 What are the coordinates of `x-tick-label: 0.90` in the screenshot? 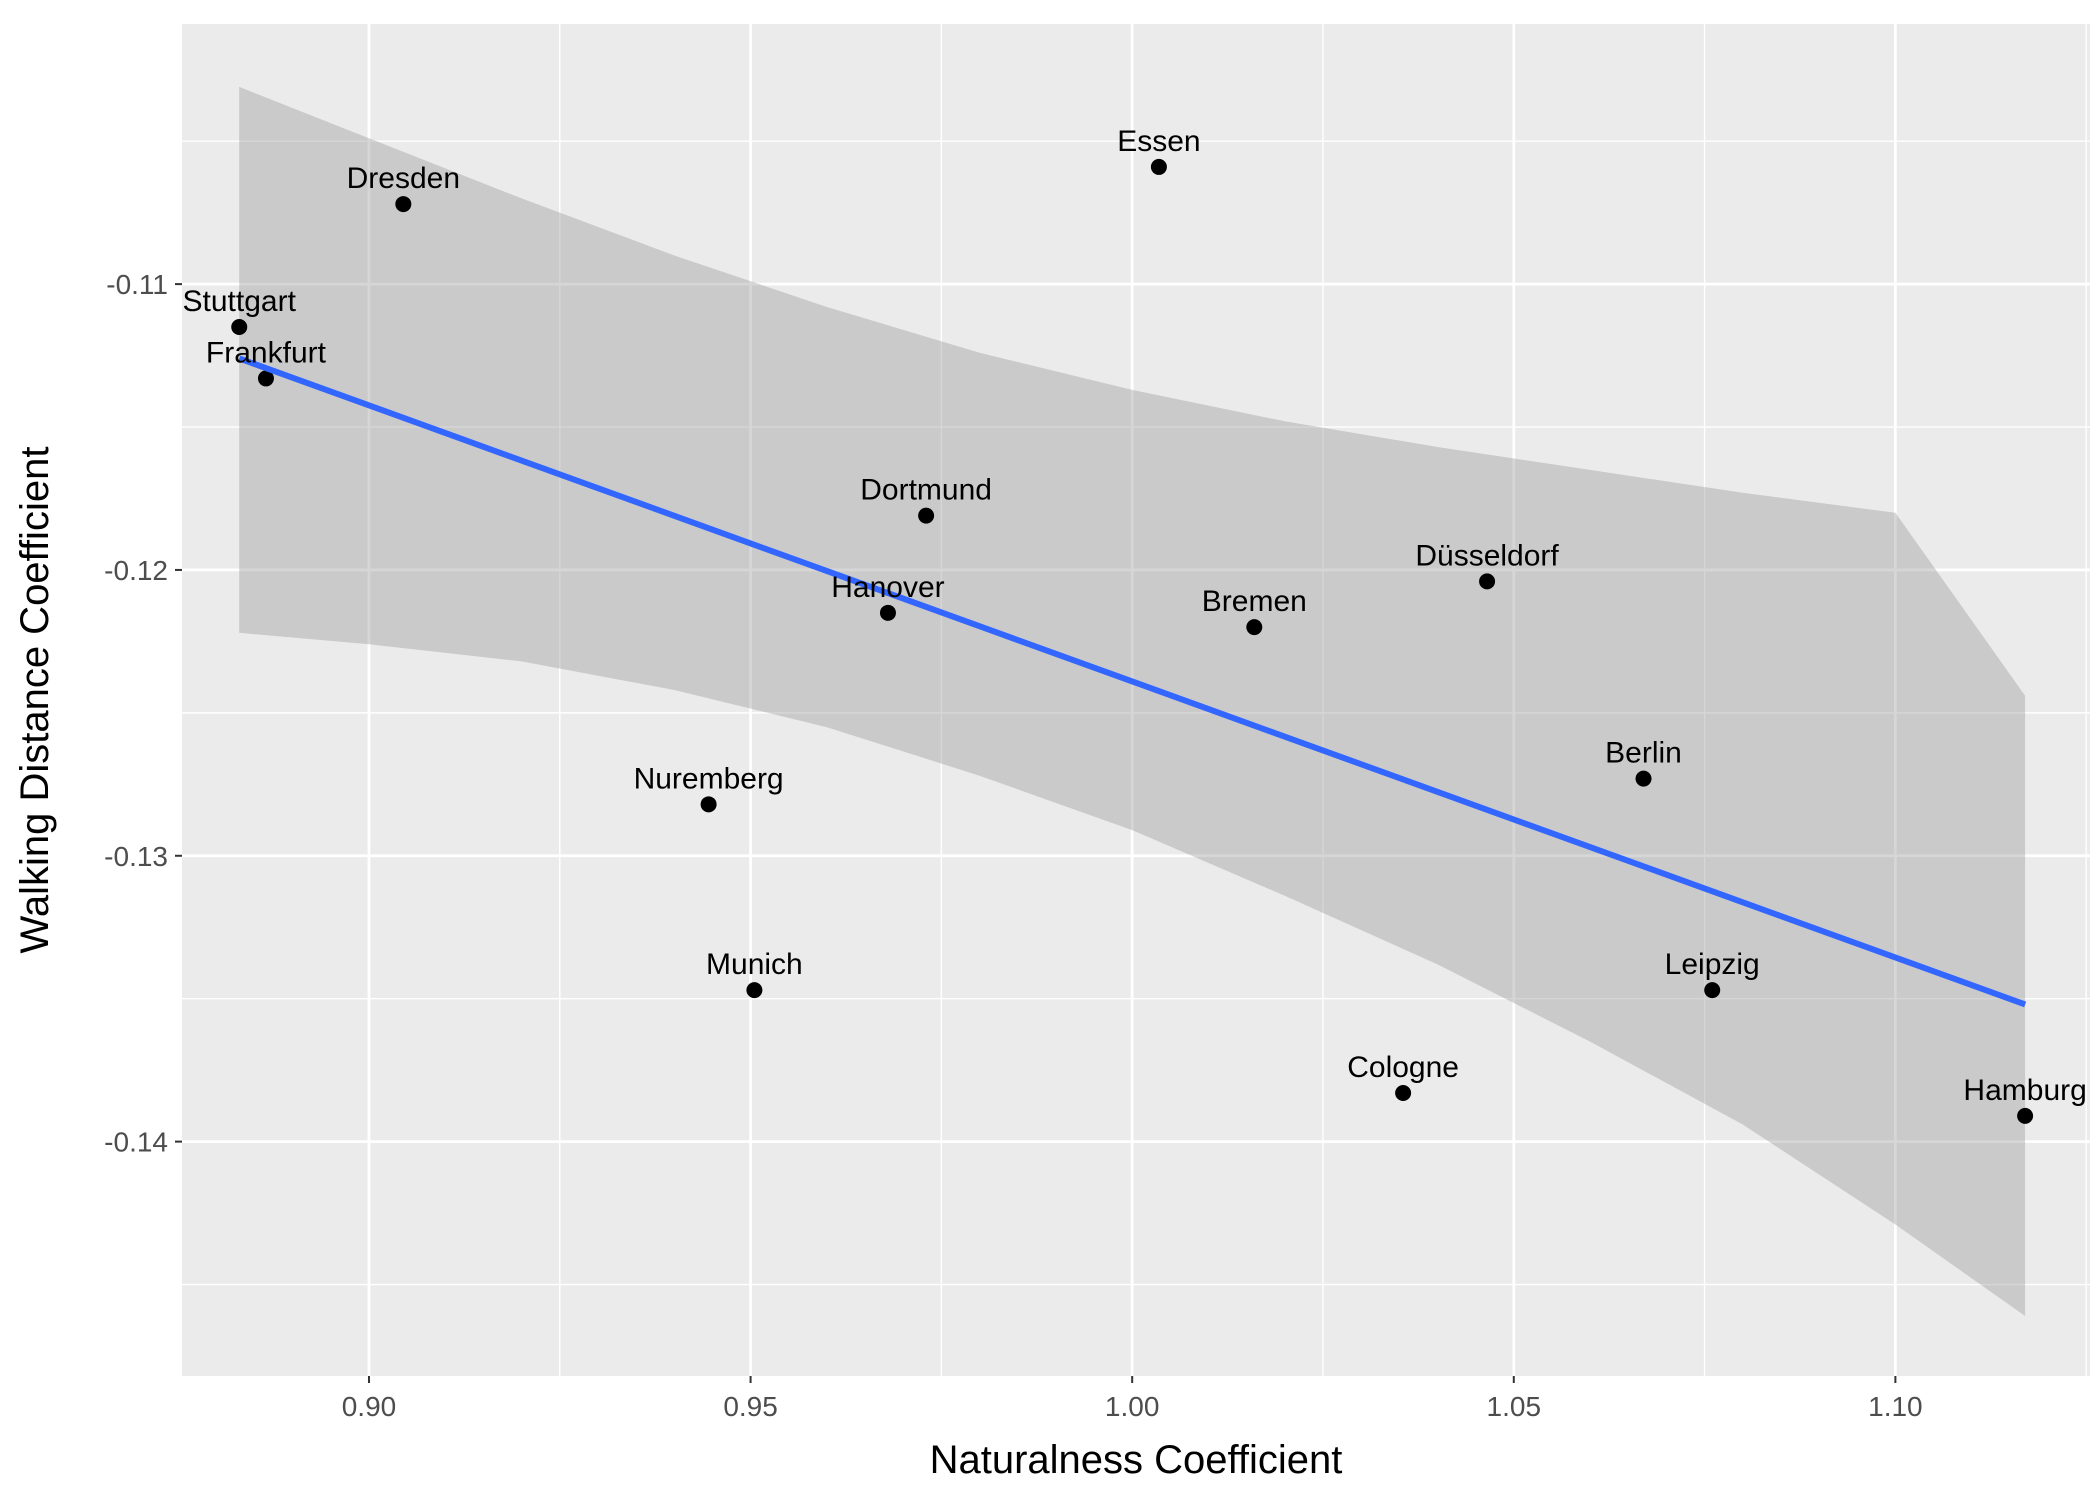 It's located at (369, 1406).